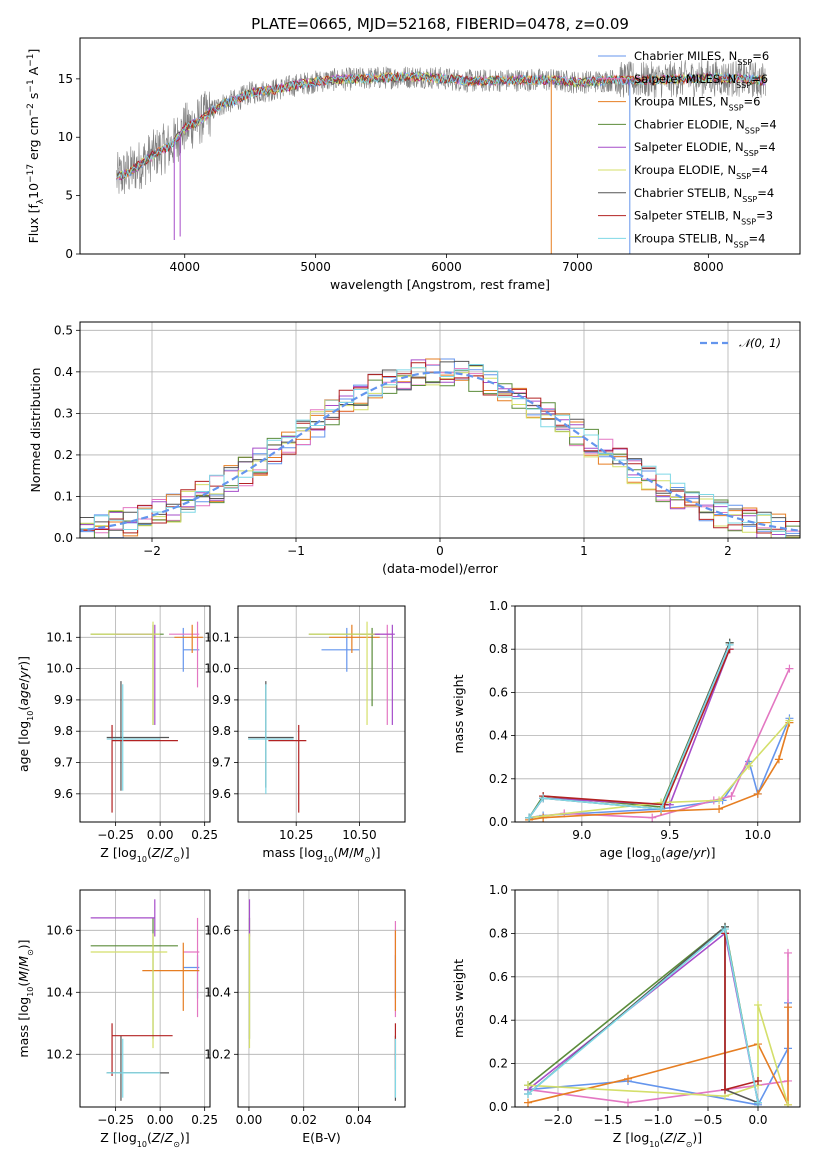 The image size is (819, 1170). What do you see at coordinates (577, 267) in the screenshot?
I see `x-tick-label: 7000` at bounding box center [577, 267].